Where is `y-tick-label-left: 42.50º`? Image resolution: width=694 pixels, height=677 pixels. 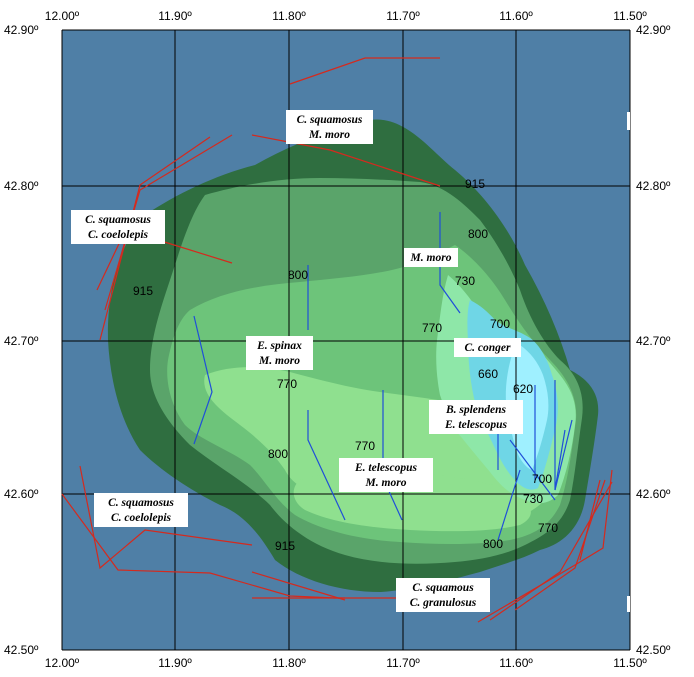 y-tick-label-left: 42.50º is located at coordinates (21, 650).